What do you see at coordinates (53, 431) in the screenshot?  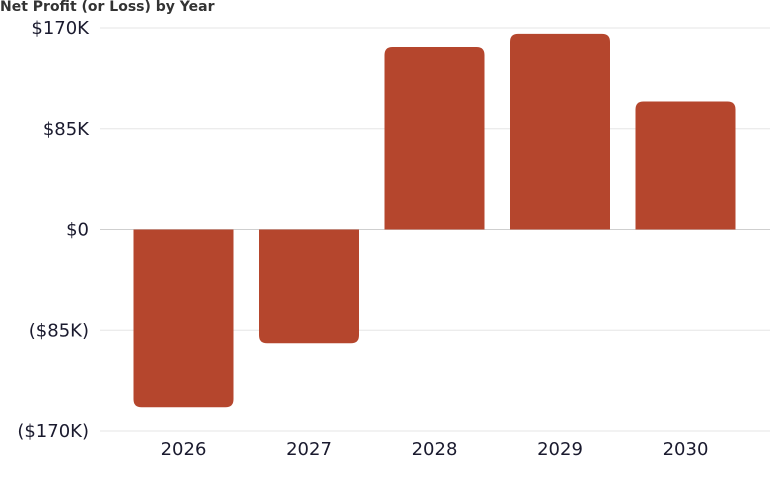 I see `y-tick-label: ($170K)` at bounding box center [53, 431].